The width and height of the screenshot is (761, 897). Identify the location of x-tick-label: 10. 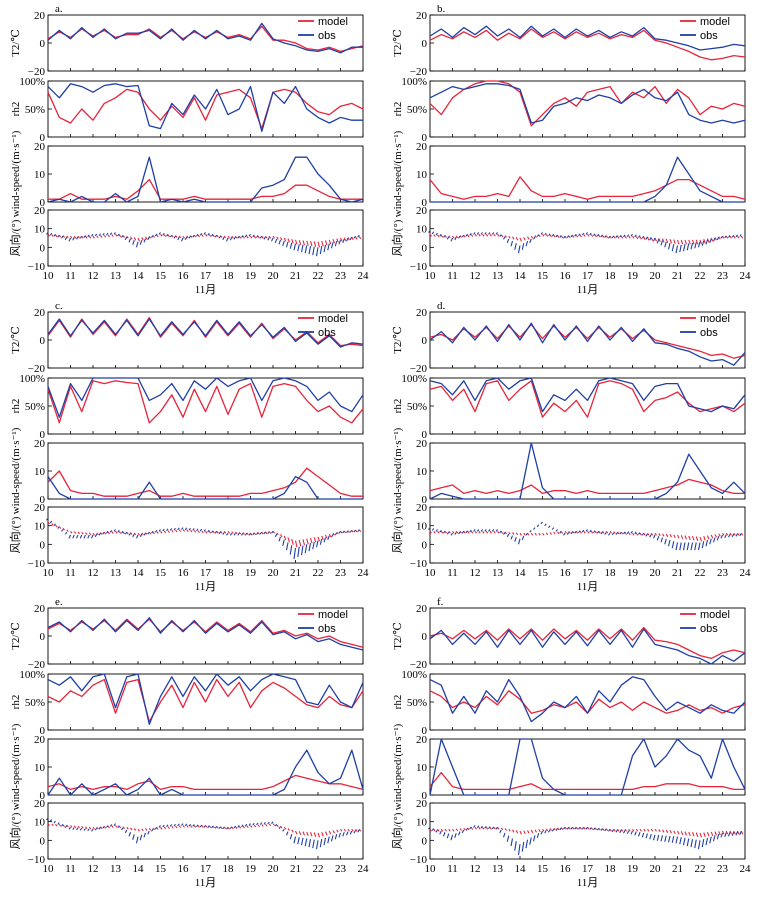
(49, 276).